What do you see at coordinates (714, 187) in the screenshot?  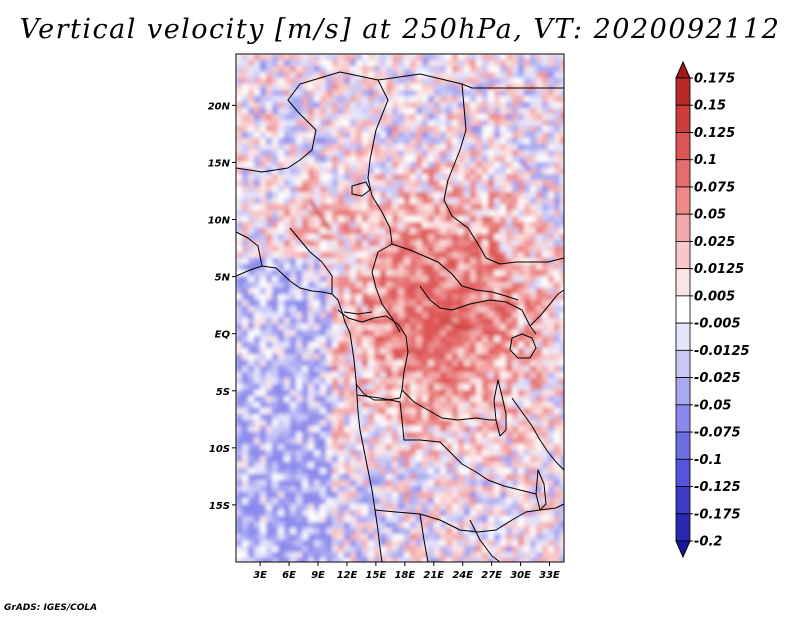 I see `colorbar-label: 0.075` at bounding box center [714, 187].